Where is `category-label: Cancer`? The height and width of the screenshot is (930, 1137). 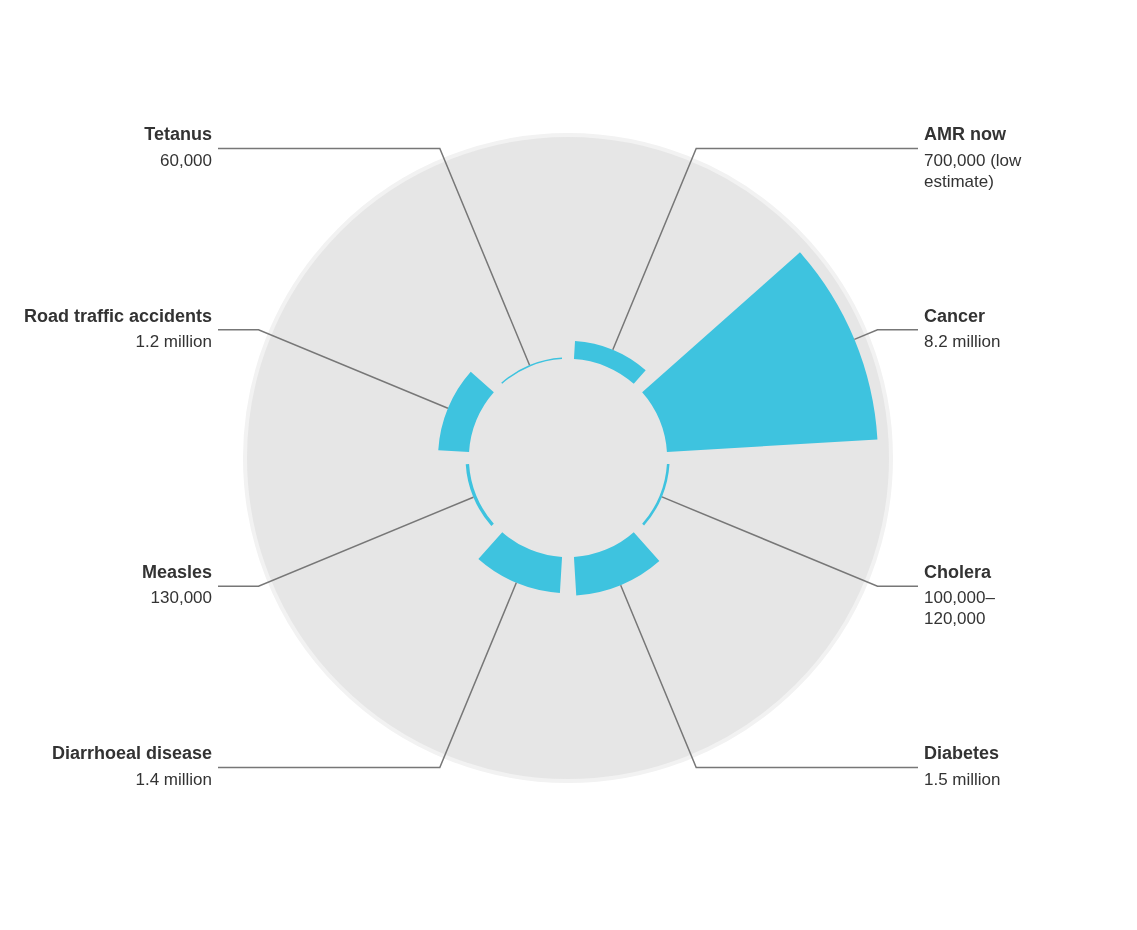
category-label: Cancer is located at coordinates (955, 315).